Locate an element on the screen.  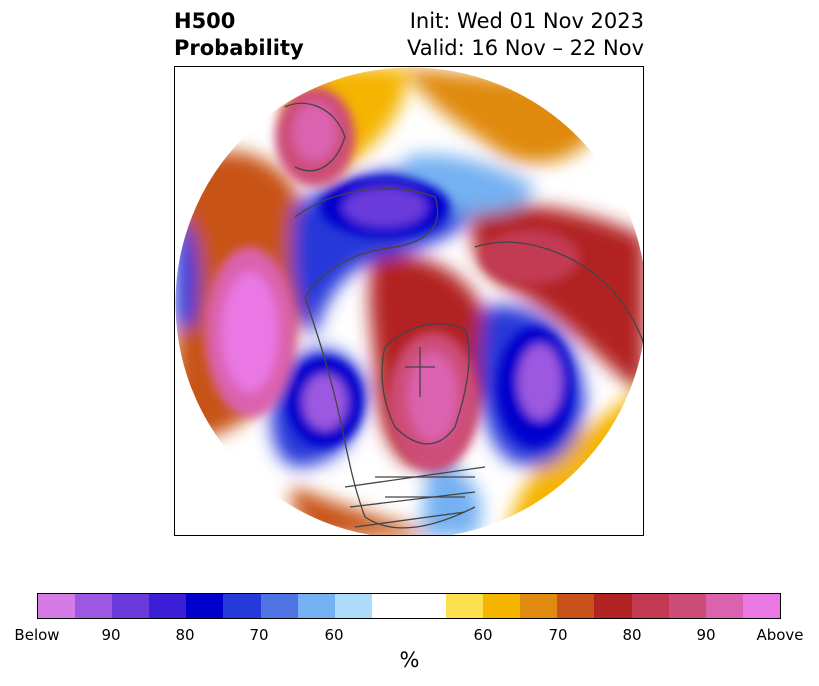
tick-below-70: 70 is located at coordinates (259, 635).